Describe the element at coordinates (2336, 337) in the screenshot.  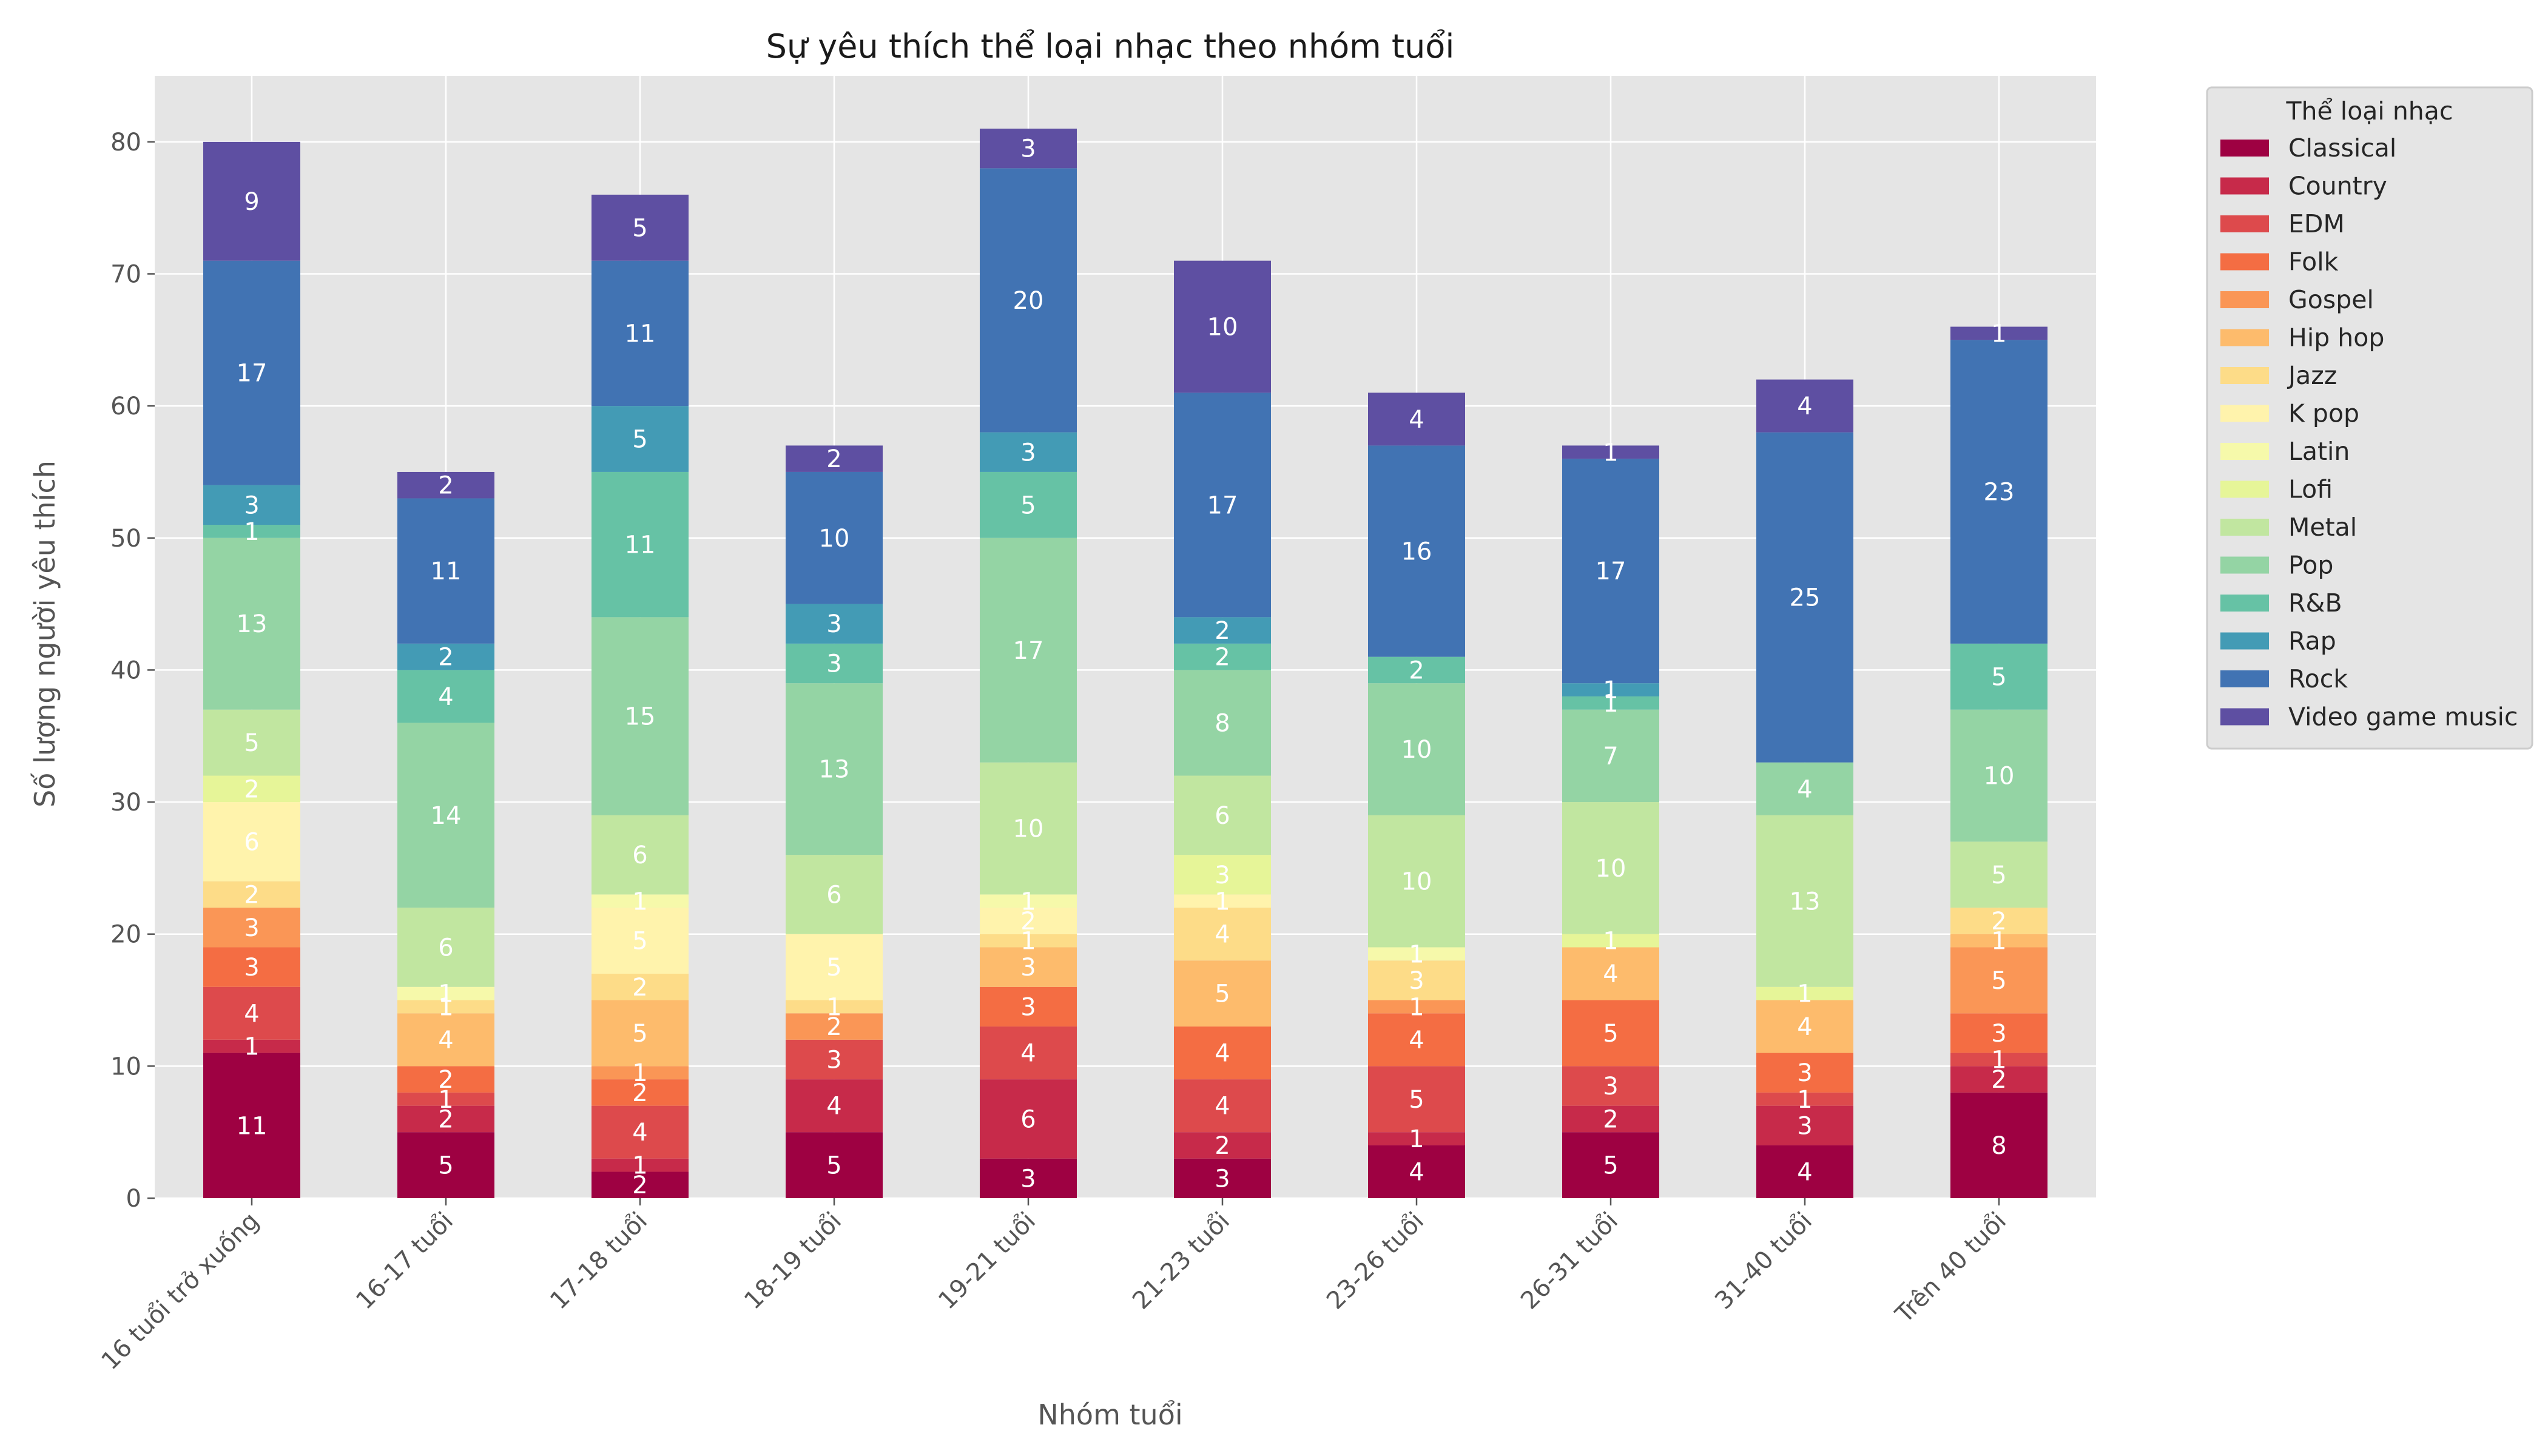
I see `legend-label-hip-hop: Hip hop` at that location.